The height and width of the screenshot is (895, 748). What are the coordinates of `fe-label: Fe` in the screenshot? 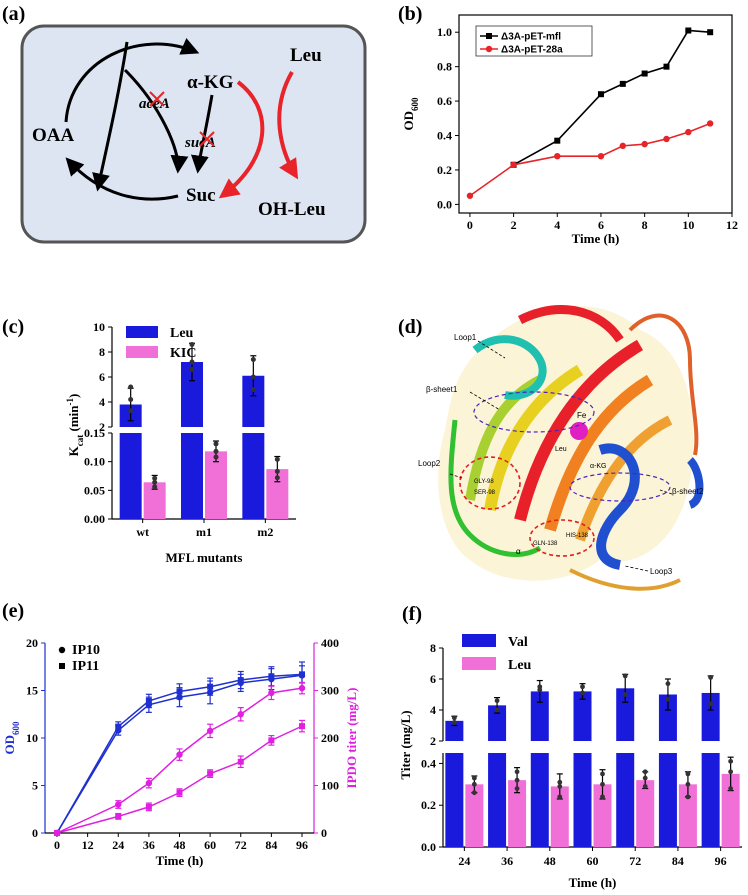 It's located at (582, 415).